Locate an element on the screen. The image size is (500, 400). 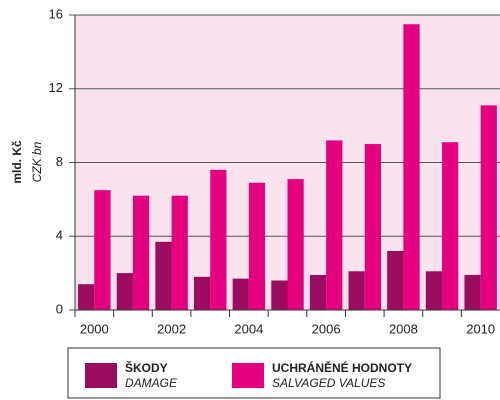
y-axis-label: mld. Kč is located at coordinates (17, 162).